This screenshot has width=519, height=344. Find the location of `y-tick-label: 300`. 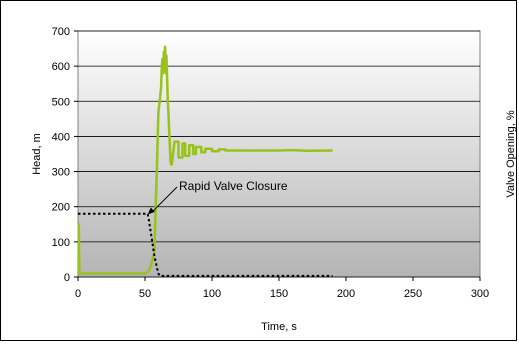

y-tick-label: 300 is located at coordinates (61, 173).